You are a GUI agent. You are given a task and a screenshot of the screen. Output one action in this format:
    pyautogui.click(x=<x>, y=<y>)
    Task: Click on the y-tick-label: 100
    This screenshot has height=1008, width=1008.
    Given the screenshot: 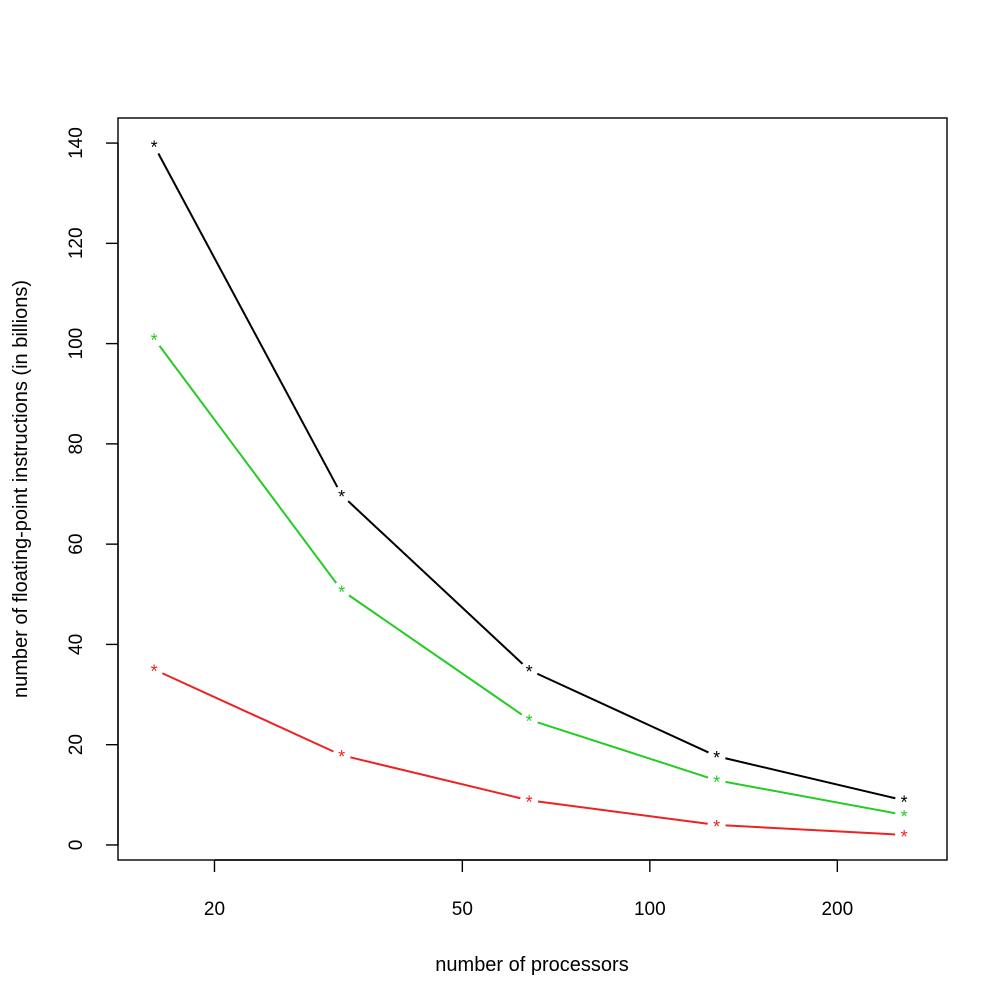 What is the action you would take?
    pyautogui.click(x=76, y=344)
    